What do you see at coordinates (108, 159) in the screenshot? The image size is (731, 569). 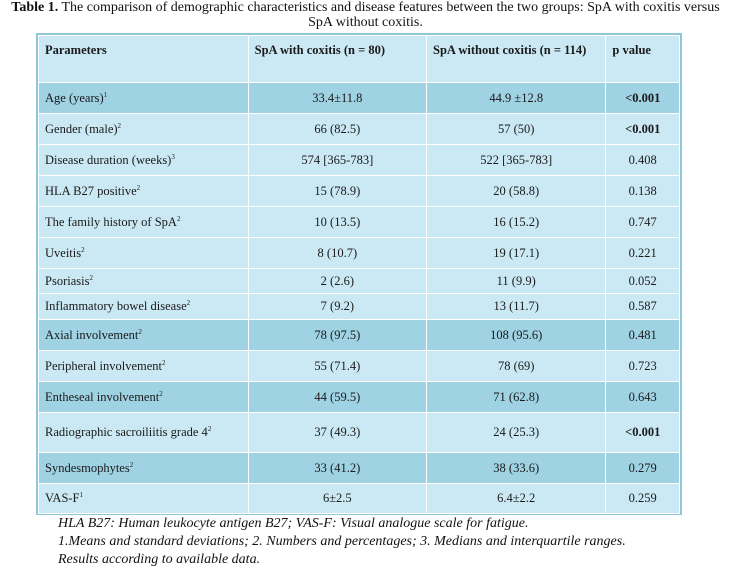 I see `parameter-label: Disease duration (weeks)` at bounding box center [108, 159].